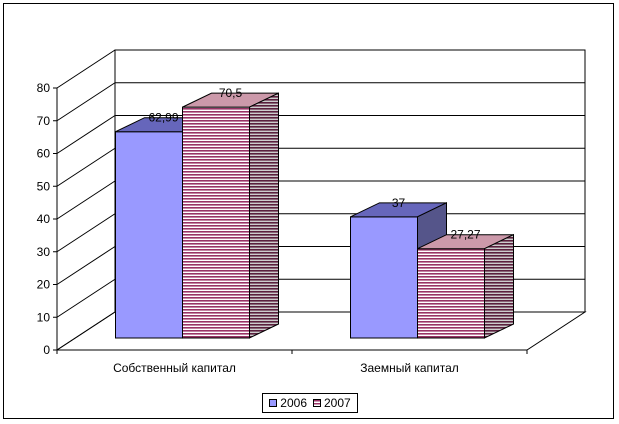 The height and width of the screenshot is (424, 619). What do you see at coordinates (409, 368) in the screenshot?
I see `category-label-1: Заемный капитал` at bounding box center [409, 368].